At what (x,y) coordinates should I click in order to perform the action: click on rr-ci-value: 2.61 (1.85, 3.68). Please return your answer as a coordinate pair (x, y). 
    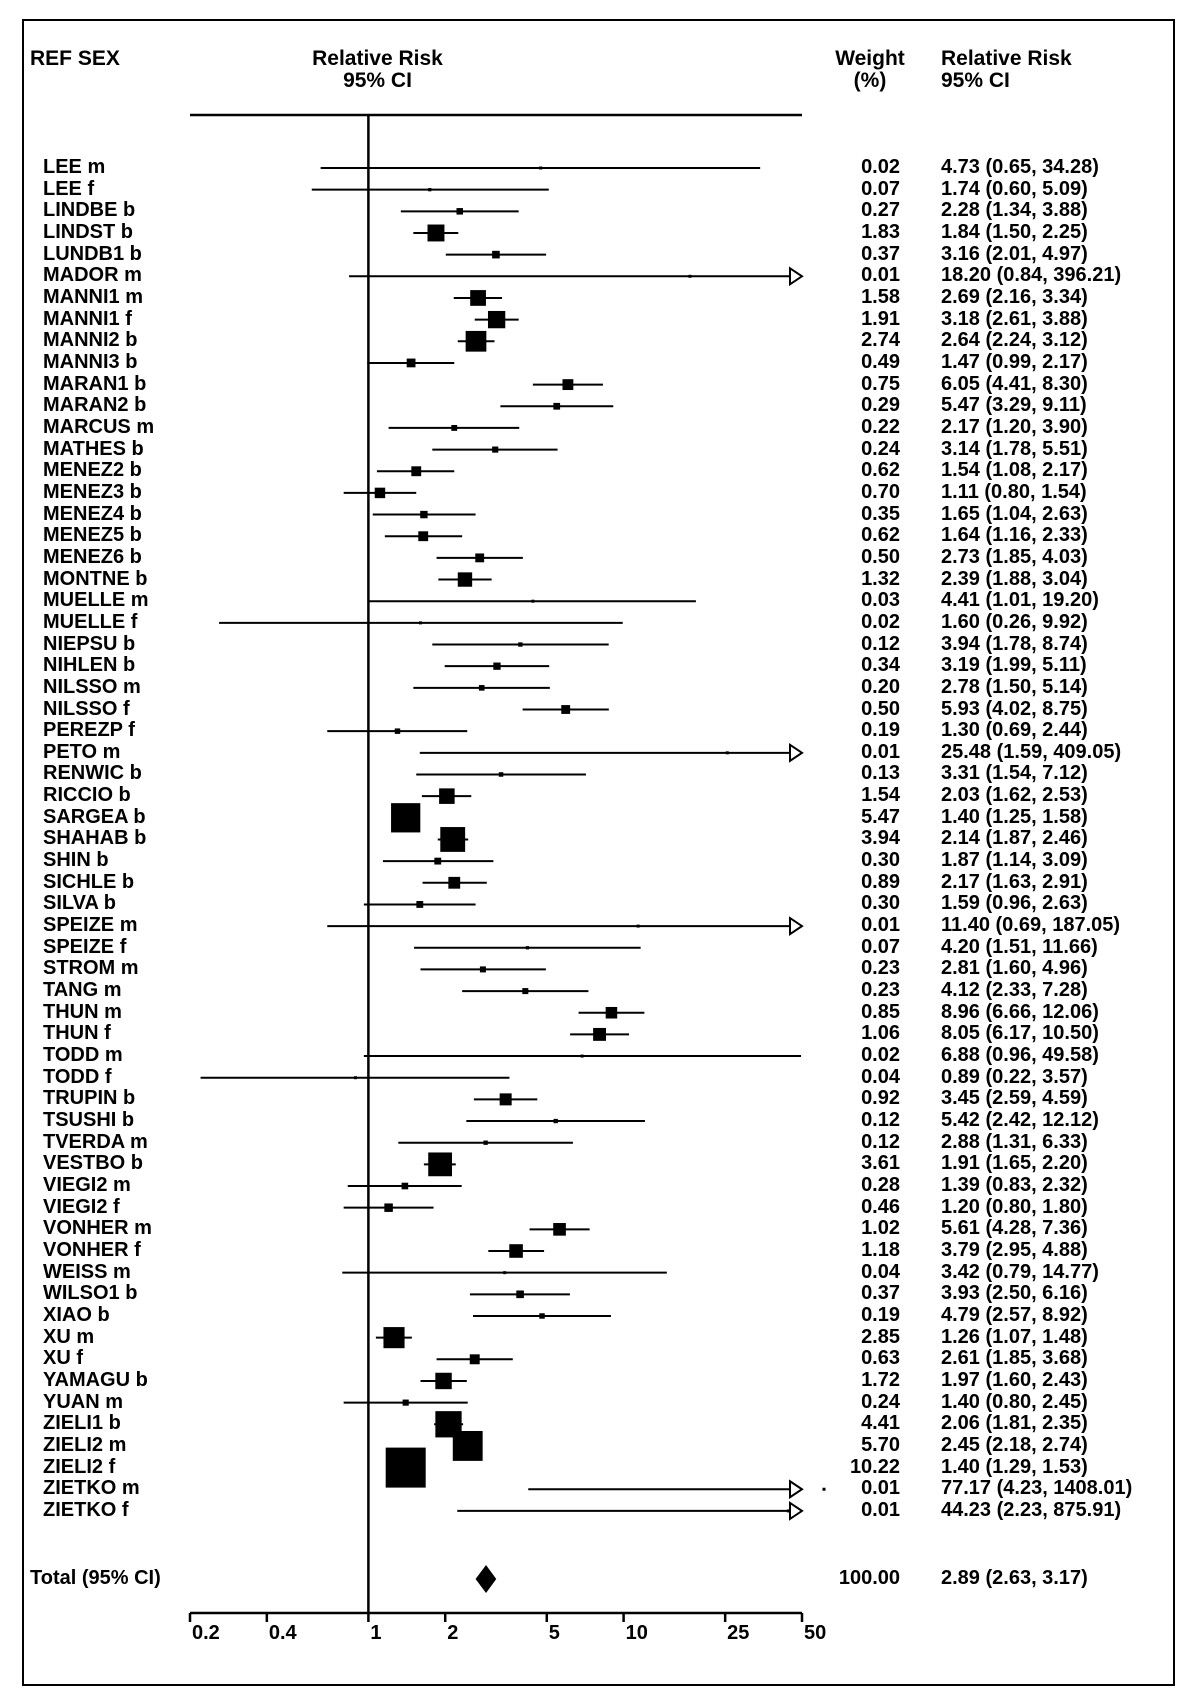
    Looking at the image, I should click on (1014, 1358).